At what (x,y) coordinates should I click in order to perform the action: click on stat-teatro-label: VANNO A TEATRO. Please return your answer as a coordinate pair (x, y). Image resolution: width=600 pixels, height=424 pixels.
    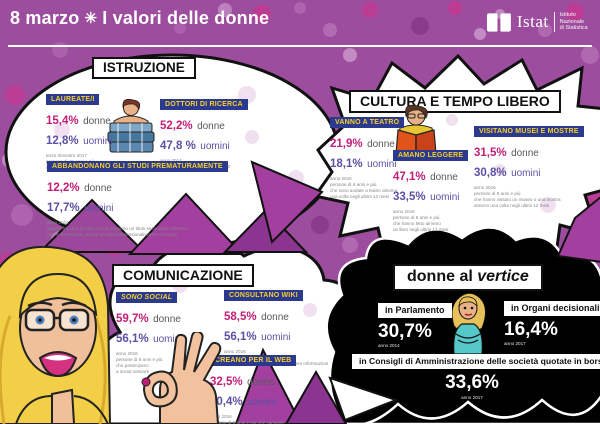
    Looking at the image, I should click on (367, 122).